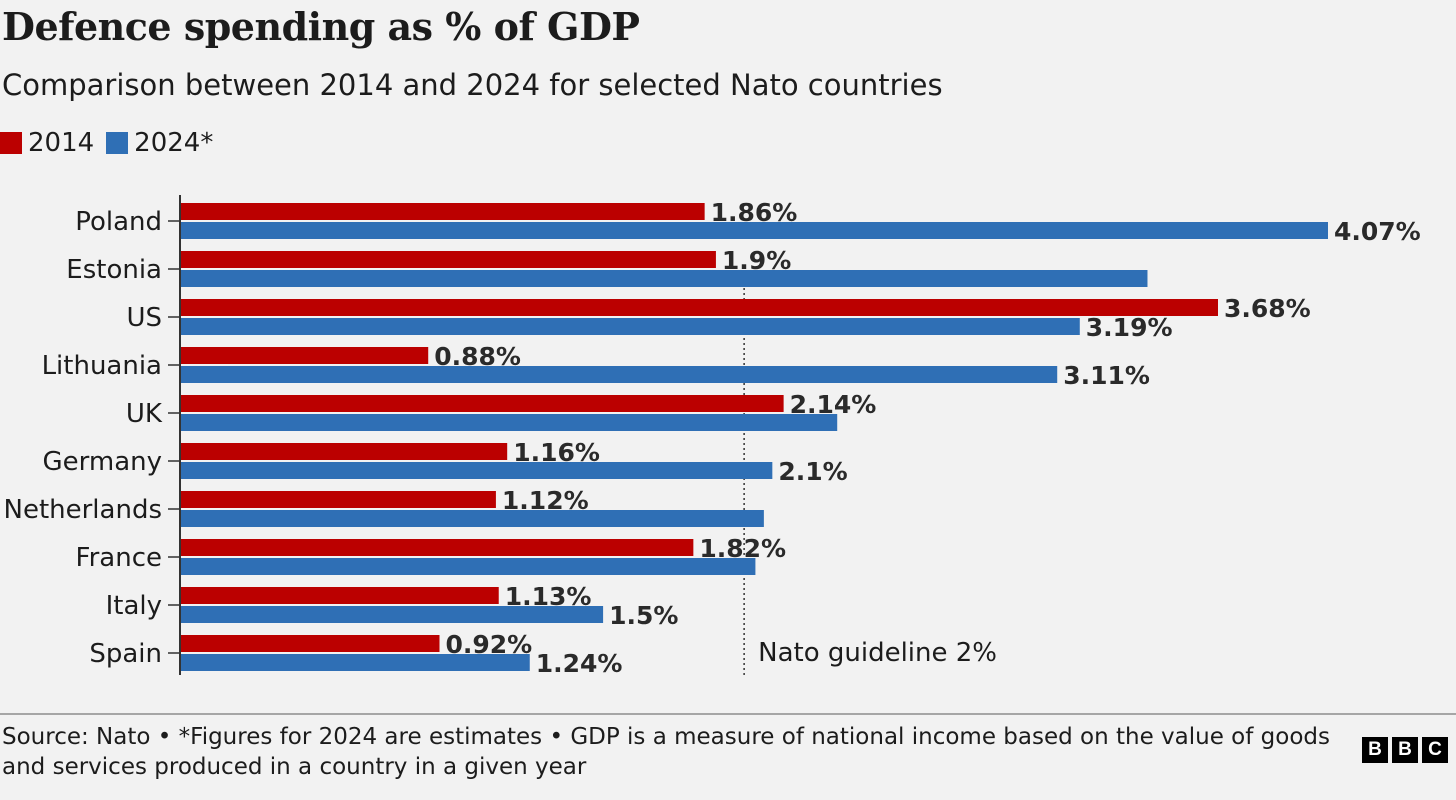 The height and width of the screenshot is (800, 1456). Describe the element at coordinates (134, 606) in the screenshot. I see `y-tick-label-italy: Italy` at that location.